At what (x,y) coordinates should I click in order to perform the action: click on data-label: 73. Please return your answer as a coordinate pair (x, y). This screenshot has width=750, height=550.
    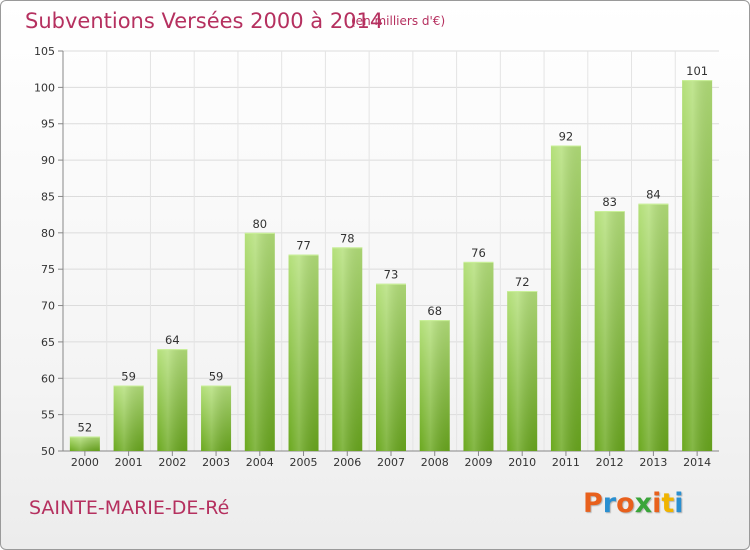
    Looking at the image, I should click on (391, 275).